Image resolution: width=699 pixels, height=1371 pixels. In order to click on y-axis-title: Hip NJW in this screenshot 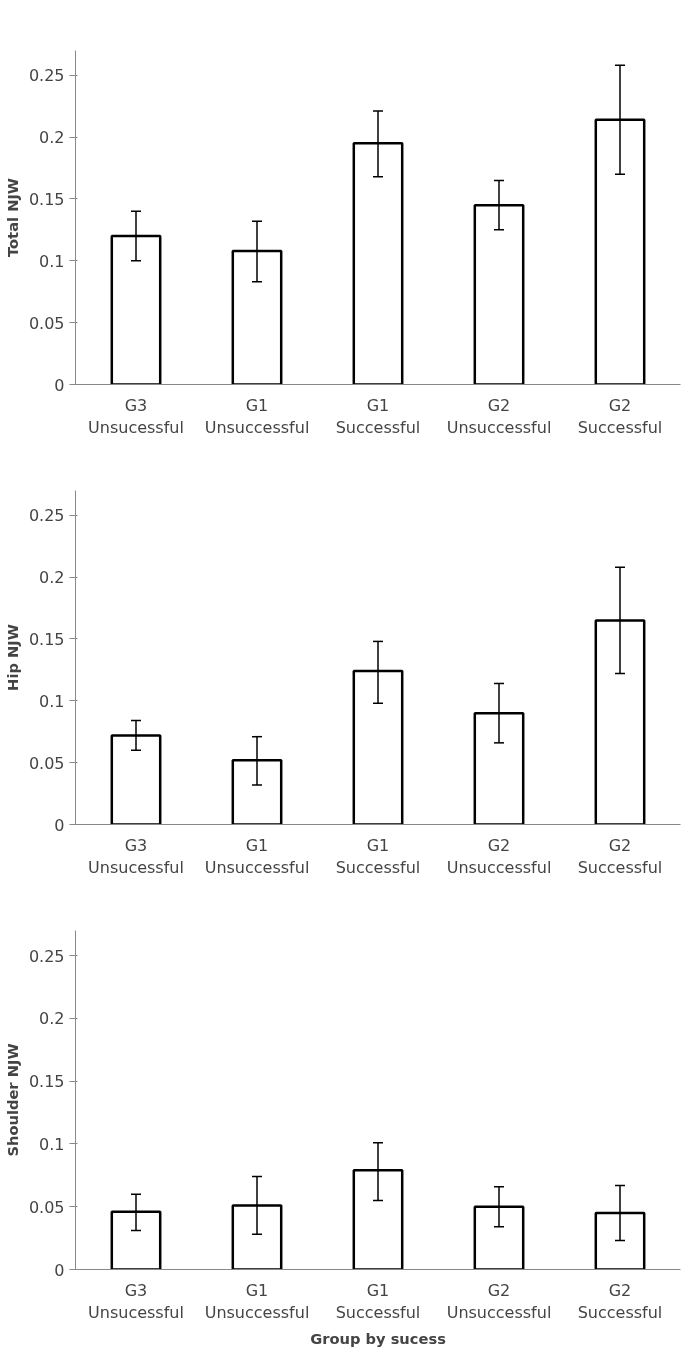, I will do `click(12, 657)`.